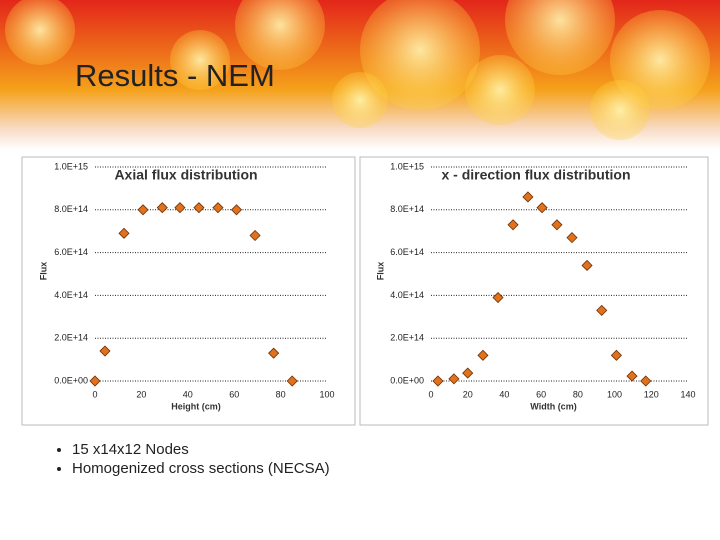  I want to click on x-tick-label: 140, so click(687, 394).